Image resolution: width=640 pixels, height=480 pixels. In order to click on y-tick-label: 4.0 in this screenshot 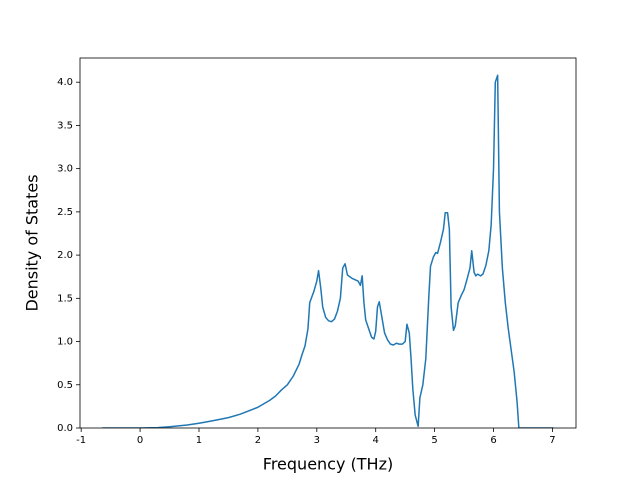, I will do `click(65, 82)`.